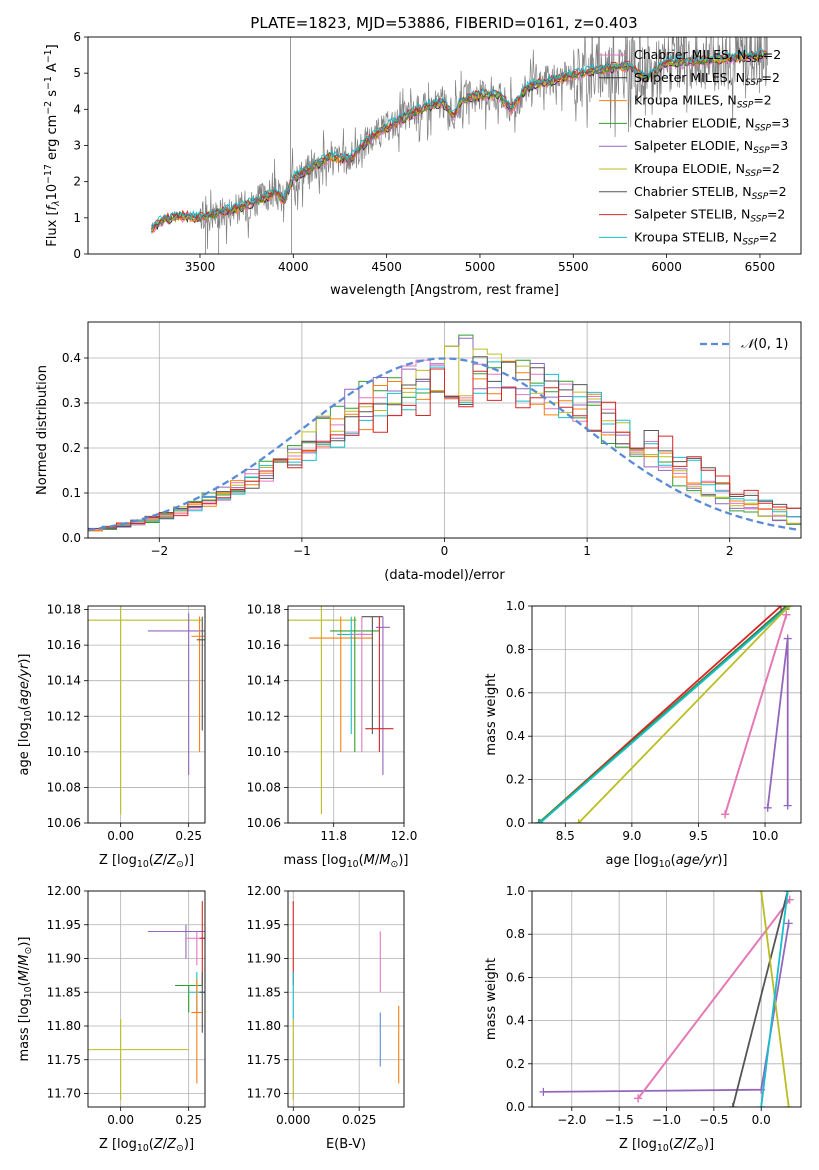 The width and height of the screenshot is (819, 1170). Describe the element at coordinates (689, 77) in the screenshot. I see `label-part: Salpeter MILES, N` at that location.